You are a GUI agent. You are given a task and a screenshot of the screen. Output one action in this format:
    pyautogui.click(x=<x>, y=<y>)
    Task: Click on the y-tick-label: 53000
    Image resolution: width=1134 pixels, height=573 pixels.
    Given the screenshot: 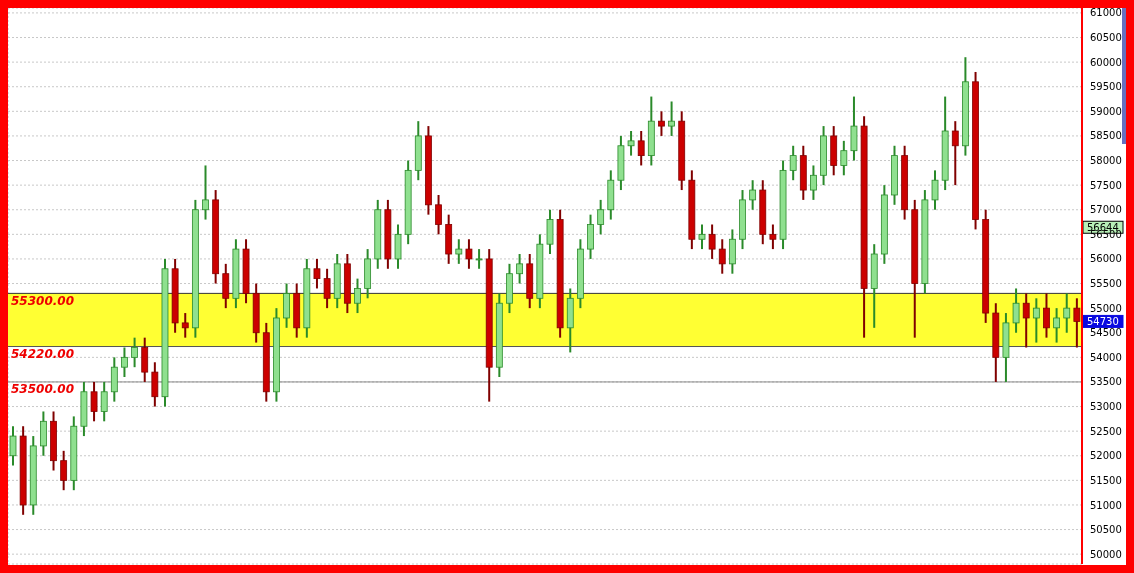 What is the action you would take?
    pyautogui.click(x=1106, y=407)
    